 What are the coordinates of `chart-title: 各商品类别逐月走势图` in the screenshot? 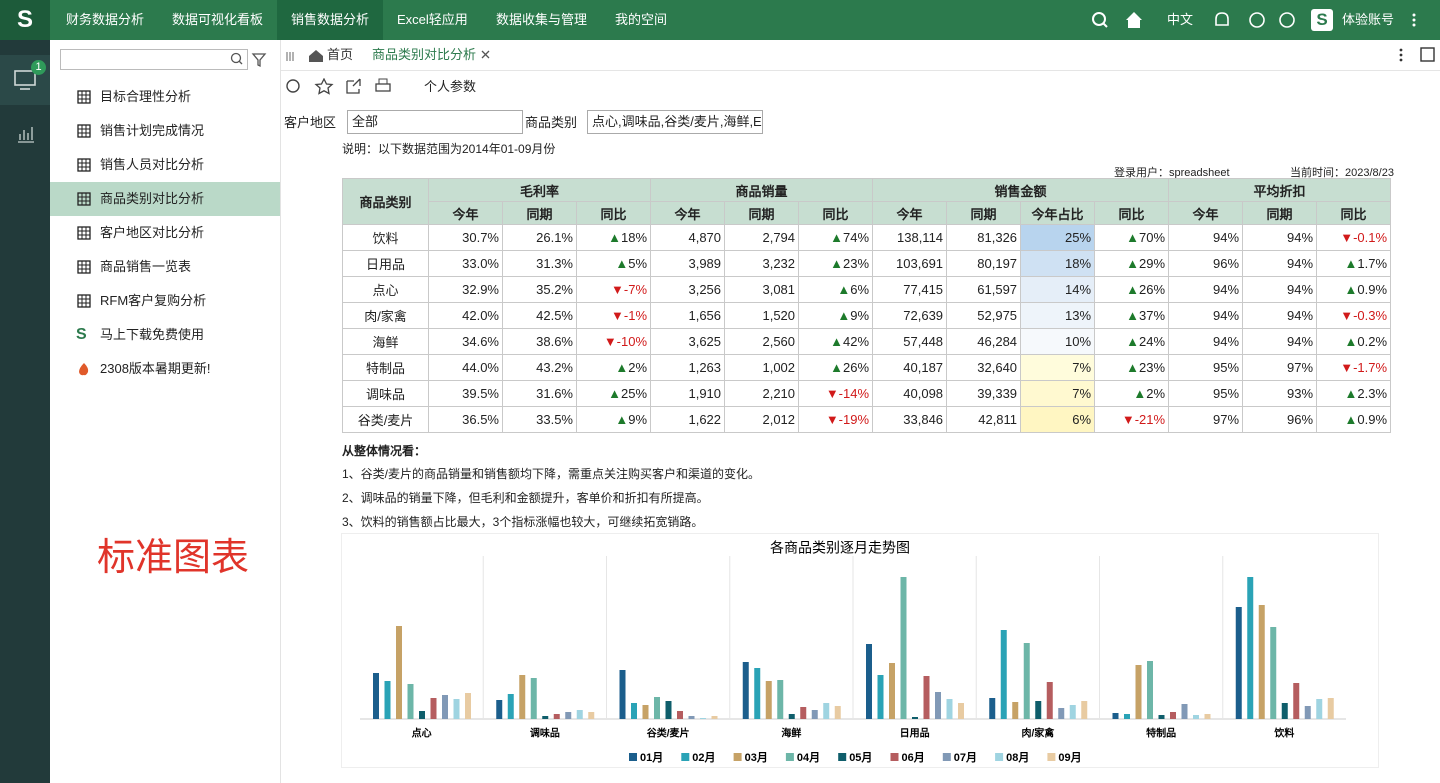 It's located at (840, 548).